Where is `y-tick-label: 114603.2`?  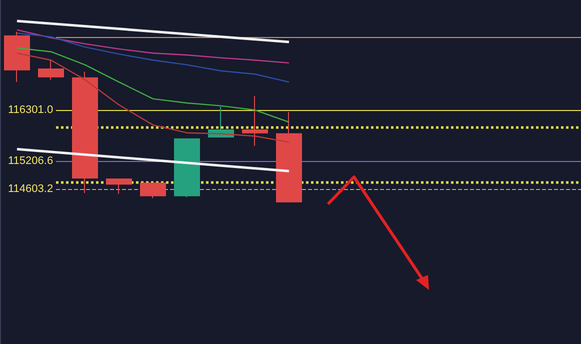
y-tick-label: 114603.2 is located at coordinates (31, 189).